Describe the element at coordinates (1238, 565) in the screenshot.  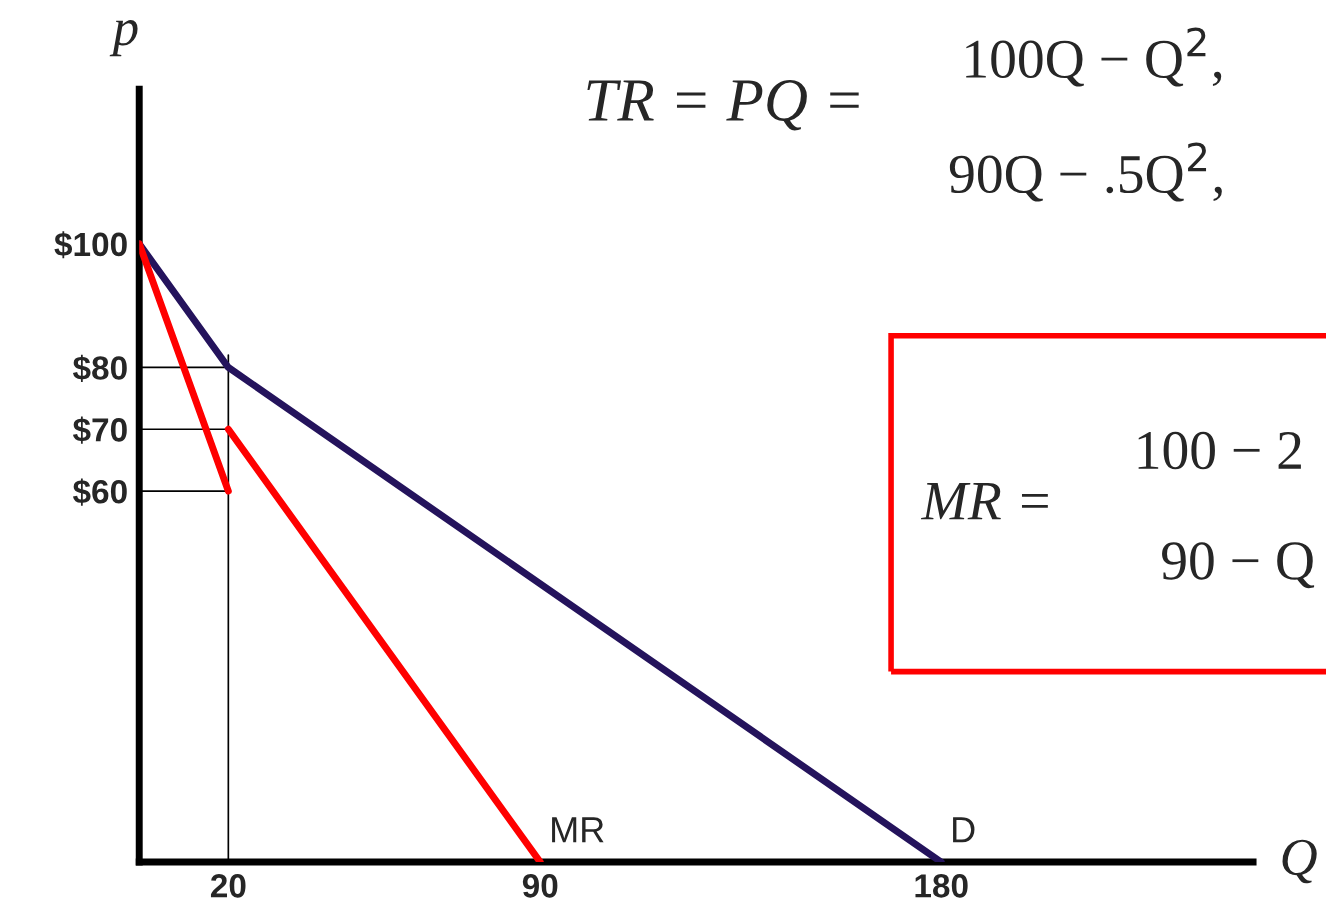
I see `annotation: 90 − Q` at that location.